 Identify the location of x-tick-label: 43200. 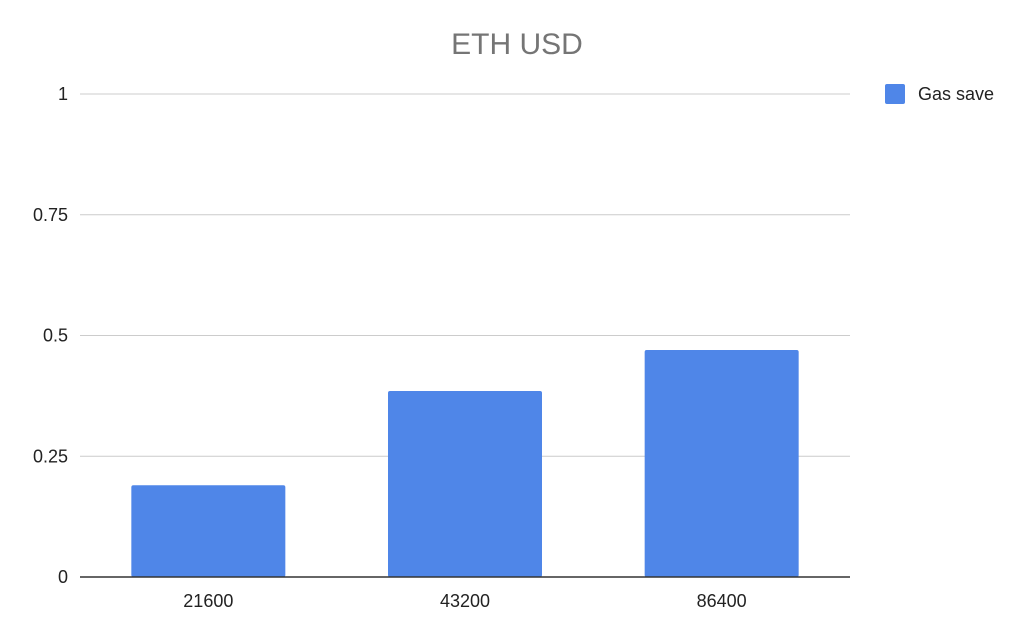
(465, 601).